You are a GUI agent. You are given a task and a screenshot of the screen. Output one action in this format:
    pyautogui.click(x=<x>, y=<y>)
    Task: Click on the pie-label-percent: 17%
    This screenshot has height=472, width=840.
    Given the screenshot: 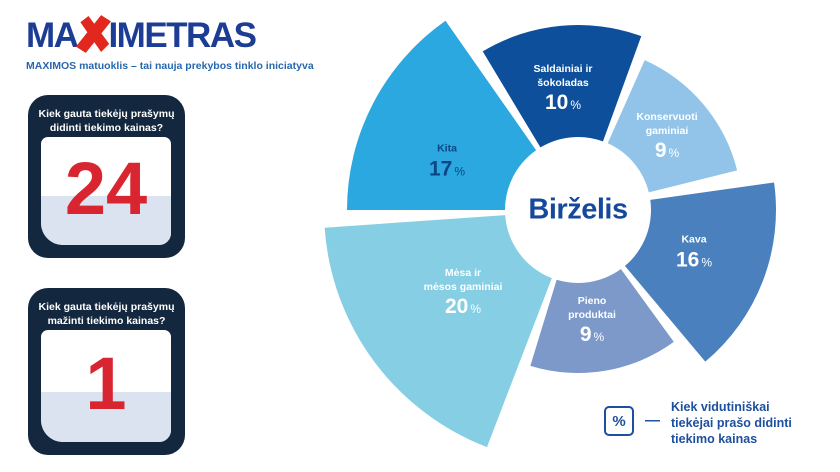 What is the action you would take?
    pyautogui.click(x=447, y=169)
    